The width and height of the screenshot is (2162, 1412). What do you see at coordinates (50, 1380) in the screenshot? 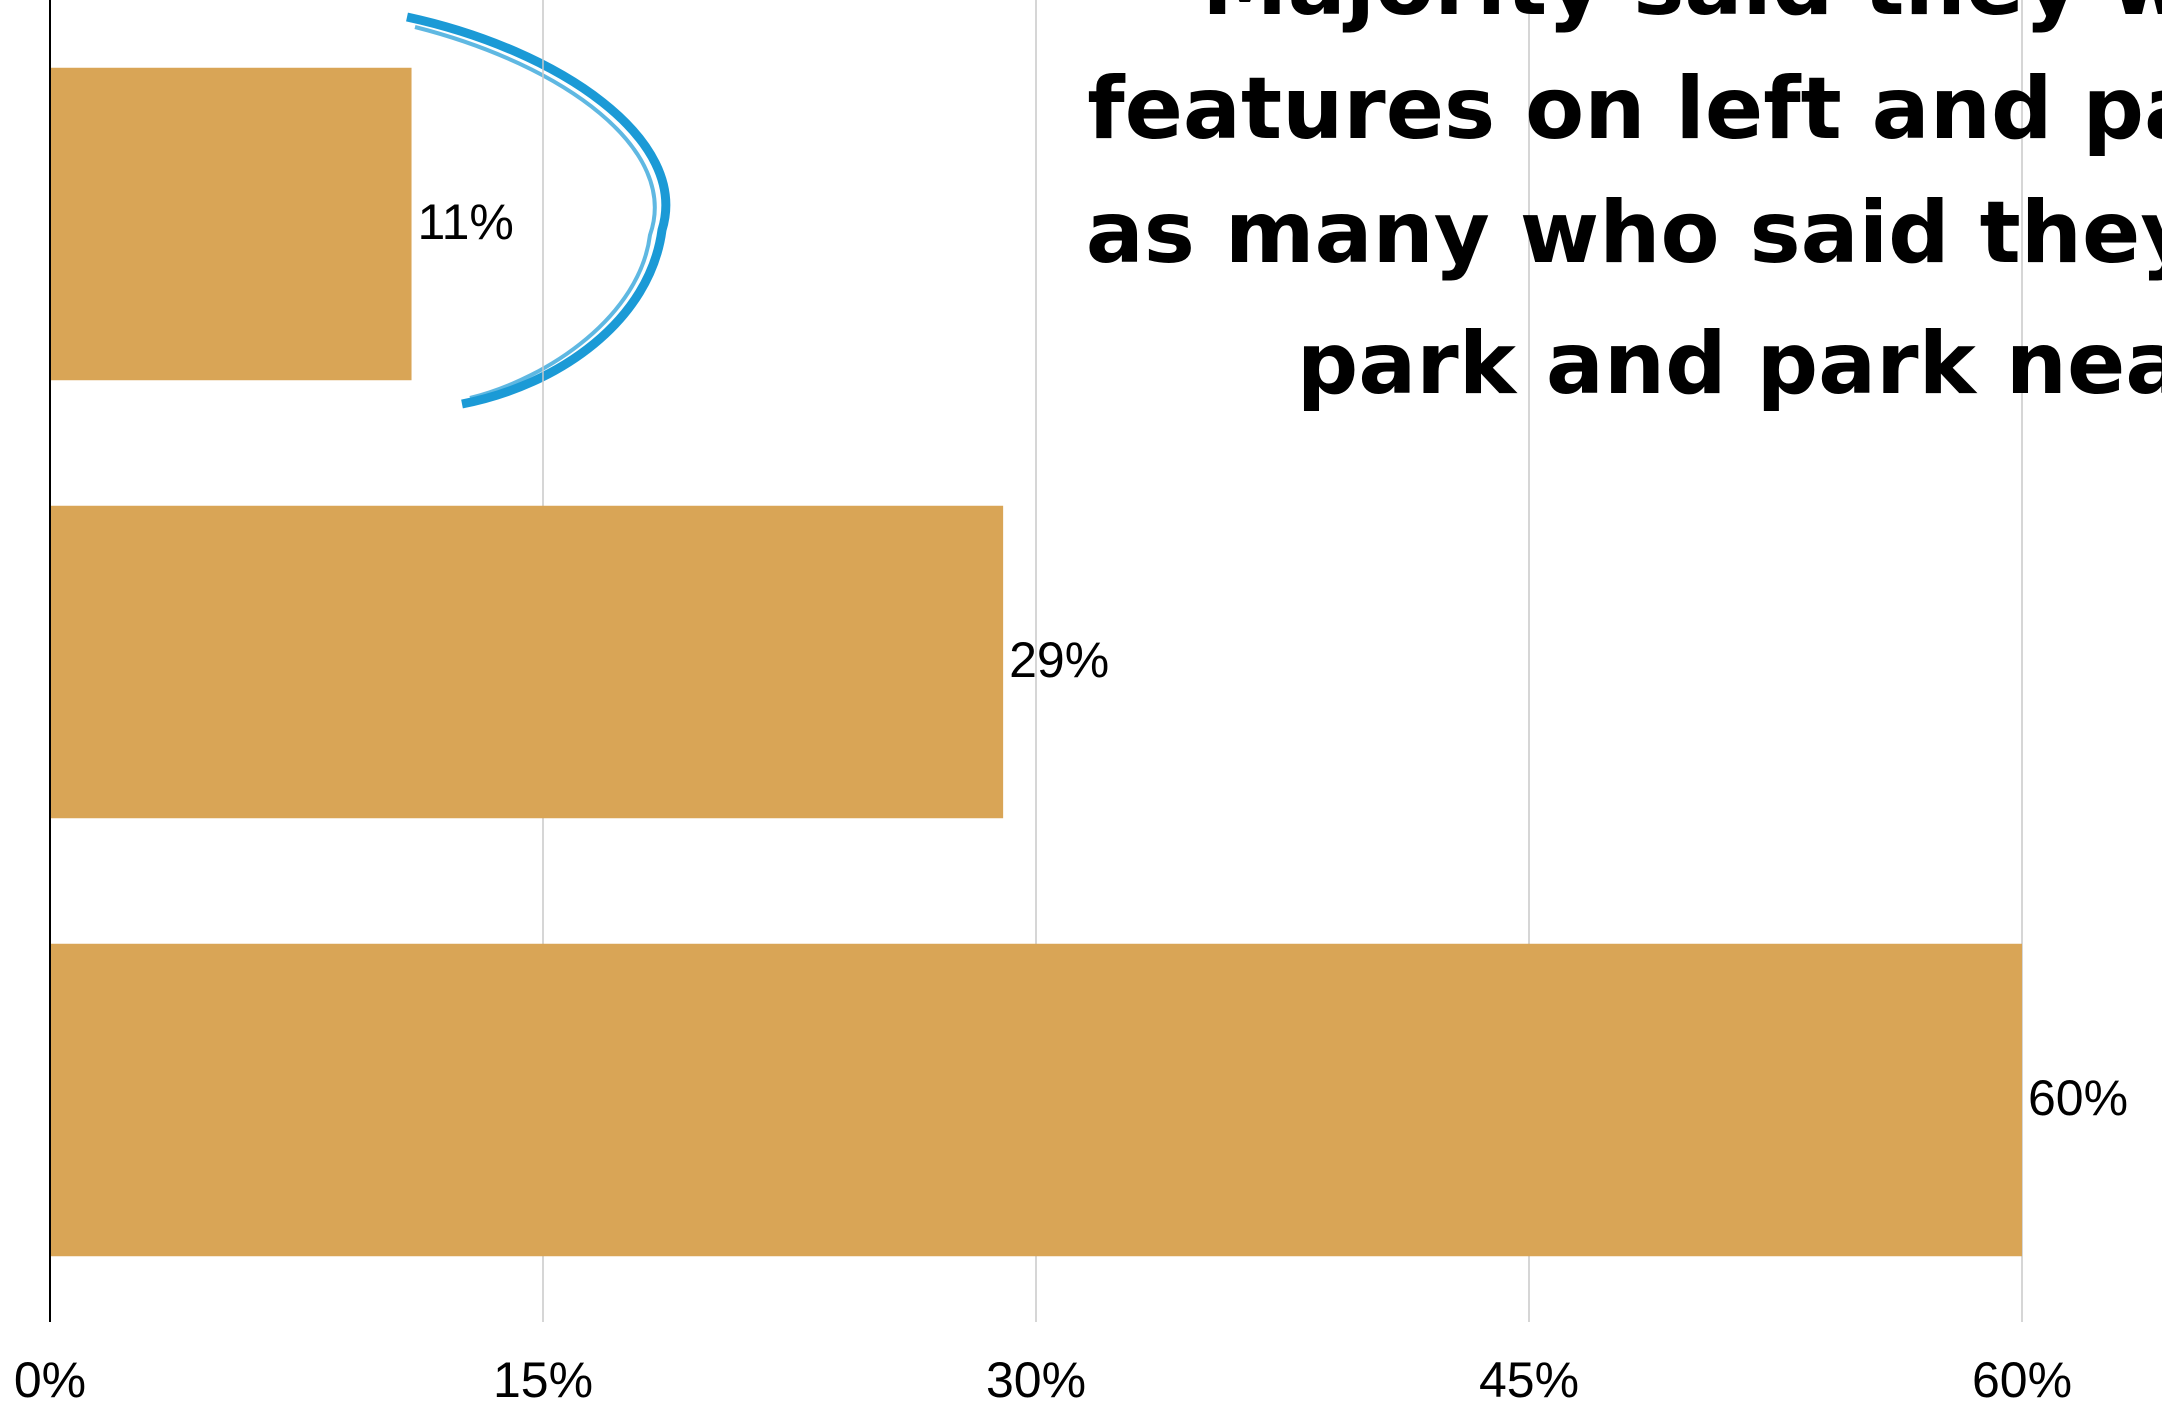
I see `x-tick-label: 0%` at bounding box center [50, 1380].